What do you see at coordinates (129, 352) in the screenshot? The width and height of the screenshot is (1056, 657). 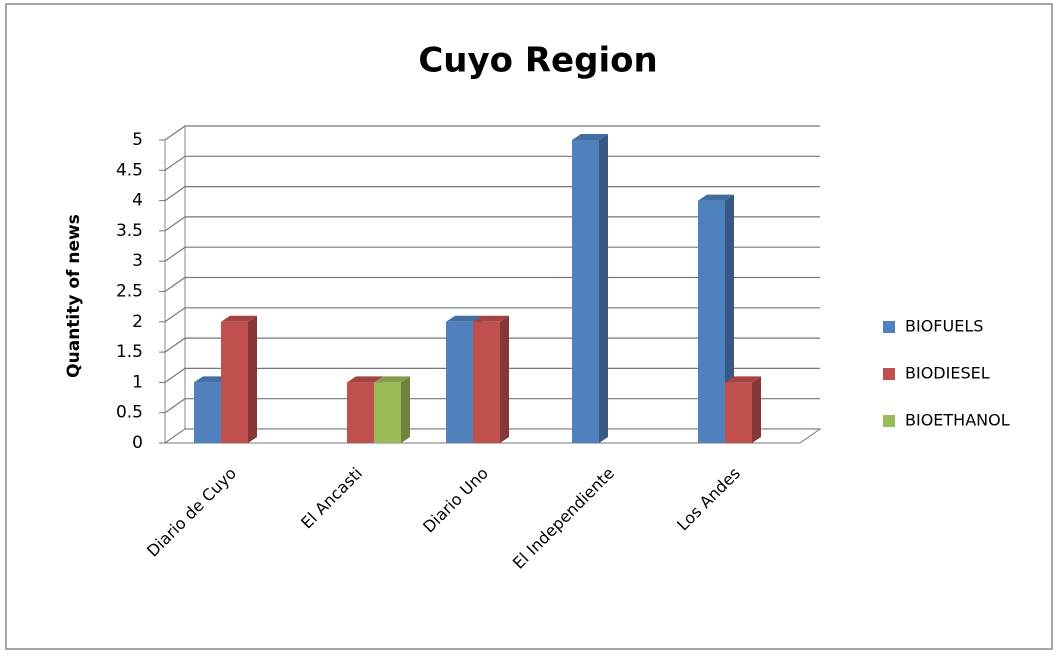 I see `y-tick-label: 1.5` at bounding box center [129, 352].